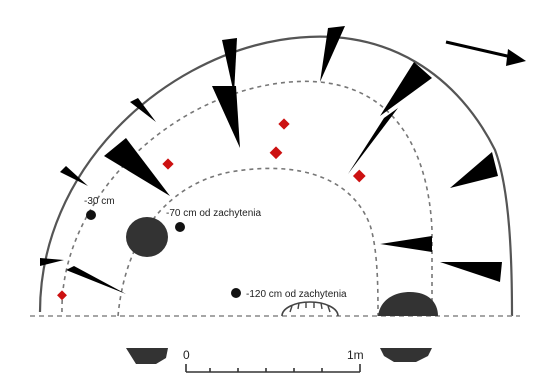  I want to click on hearth-feature, so click(310, 309).